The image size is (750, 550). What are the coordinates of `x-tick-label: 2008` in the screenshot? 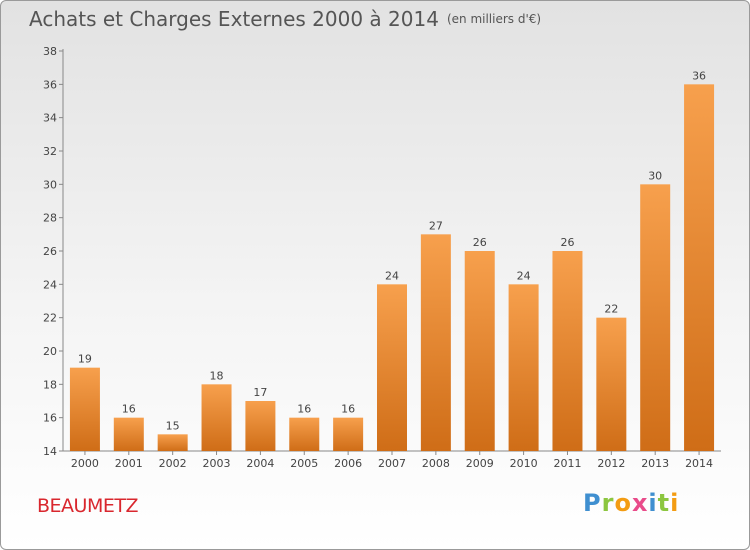 It's located at (436, 463).